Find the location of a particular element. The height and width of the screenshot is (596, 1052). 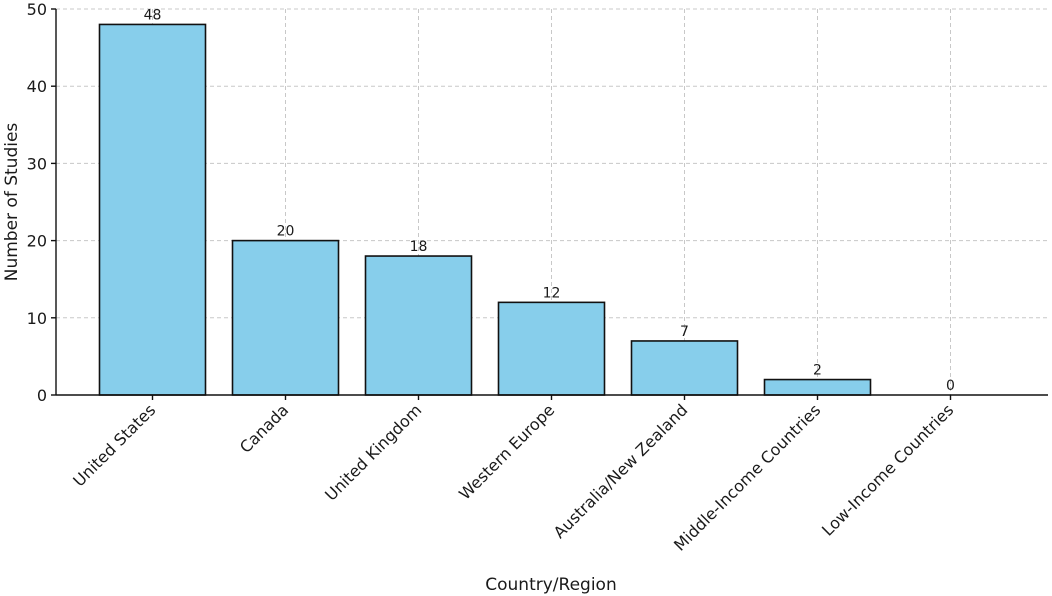

x-tick-label: Western Europe is located at coordinates (506, 451).